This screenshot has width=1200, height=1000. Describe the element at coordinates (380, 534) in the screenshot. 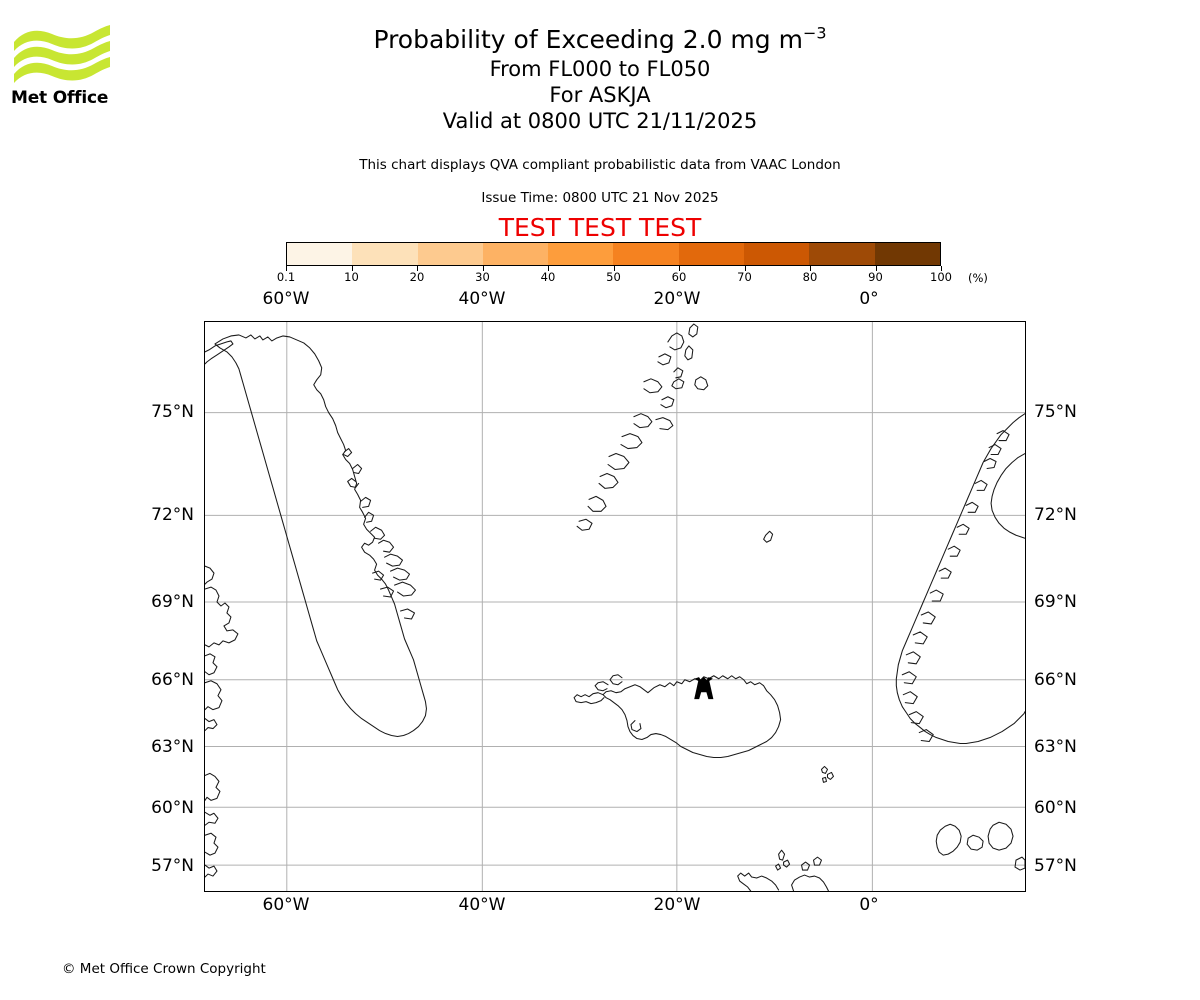

I see `coastline-greenland-fjords` at that location.